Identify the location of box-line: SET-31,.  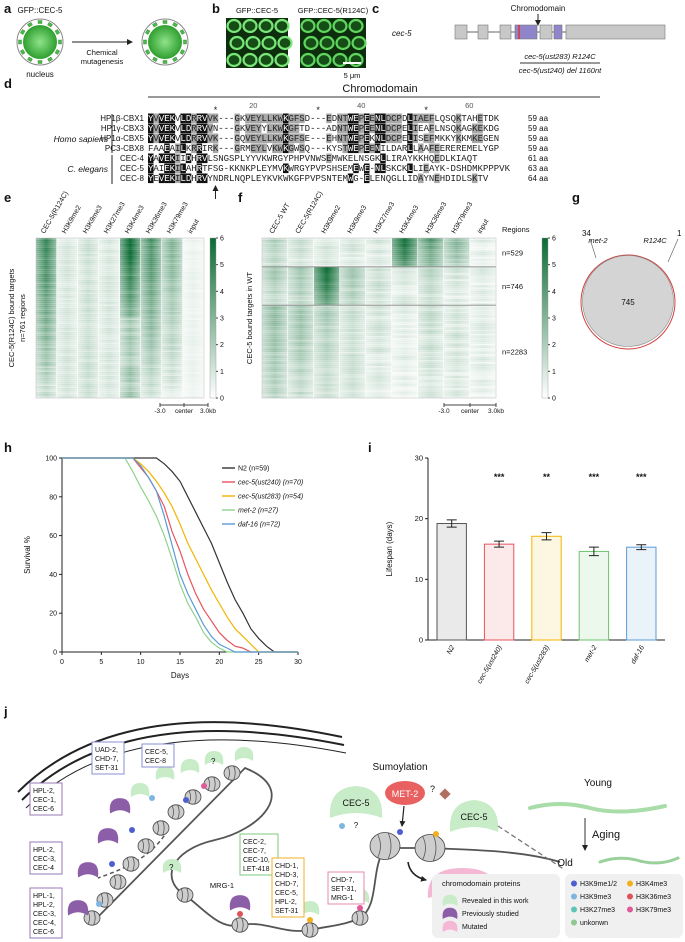
(343, 889).